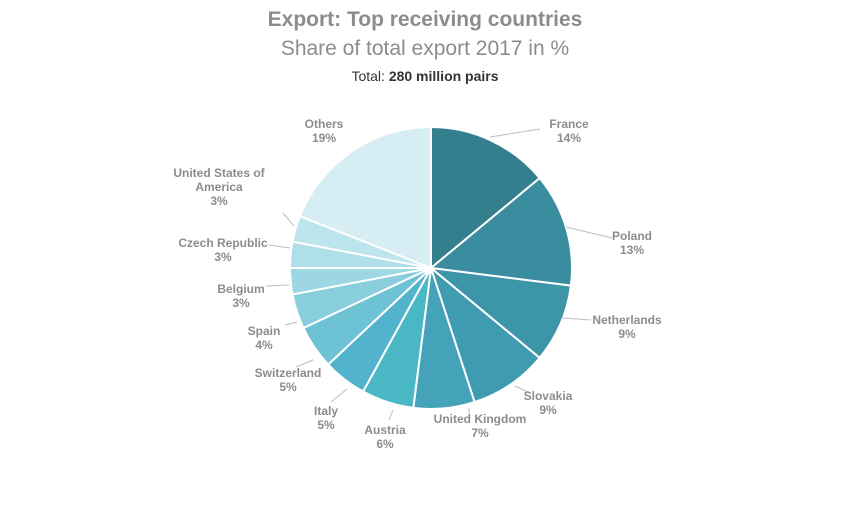 The height and width of the screenshot is (524, 850). Describe the element at coordinates (240, 289) in the screenshot. I see `slice-name-label: Belgium` at that location.